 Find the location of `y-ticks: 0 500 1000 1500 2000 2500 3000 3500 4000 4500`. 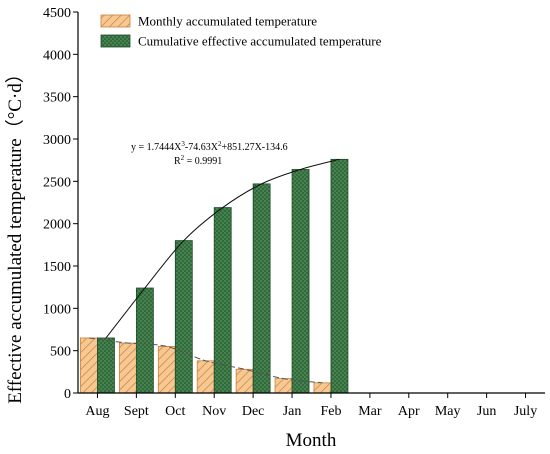

y-ticks: 0 500 1000 1500 2000 2500 3000 3500 4000 4500 is located at coordinates (60, 204).